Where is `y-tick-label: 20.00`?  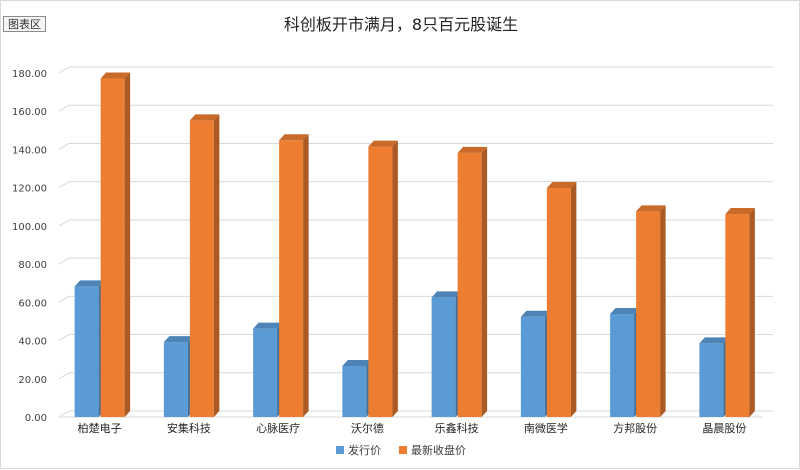 y-tick-label: 20.00 is located at coordinates (32, 380).